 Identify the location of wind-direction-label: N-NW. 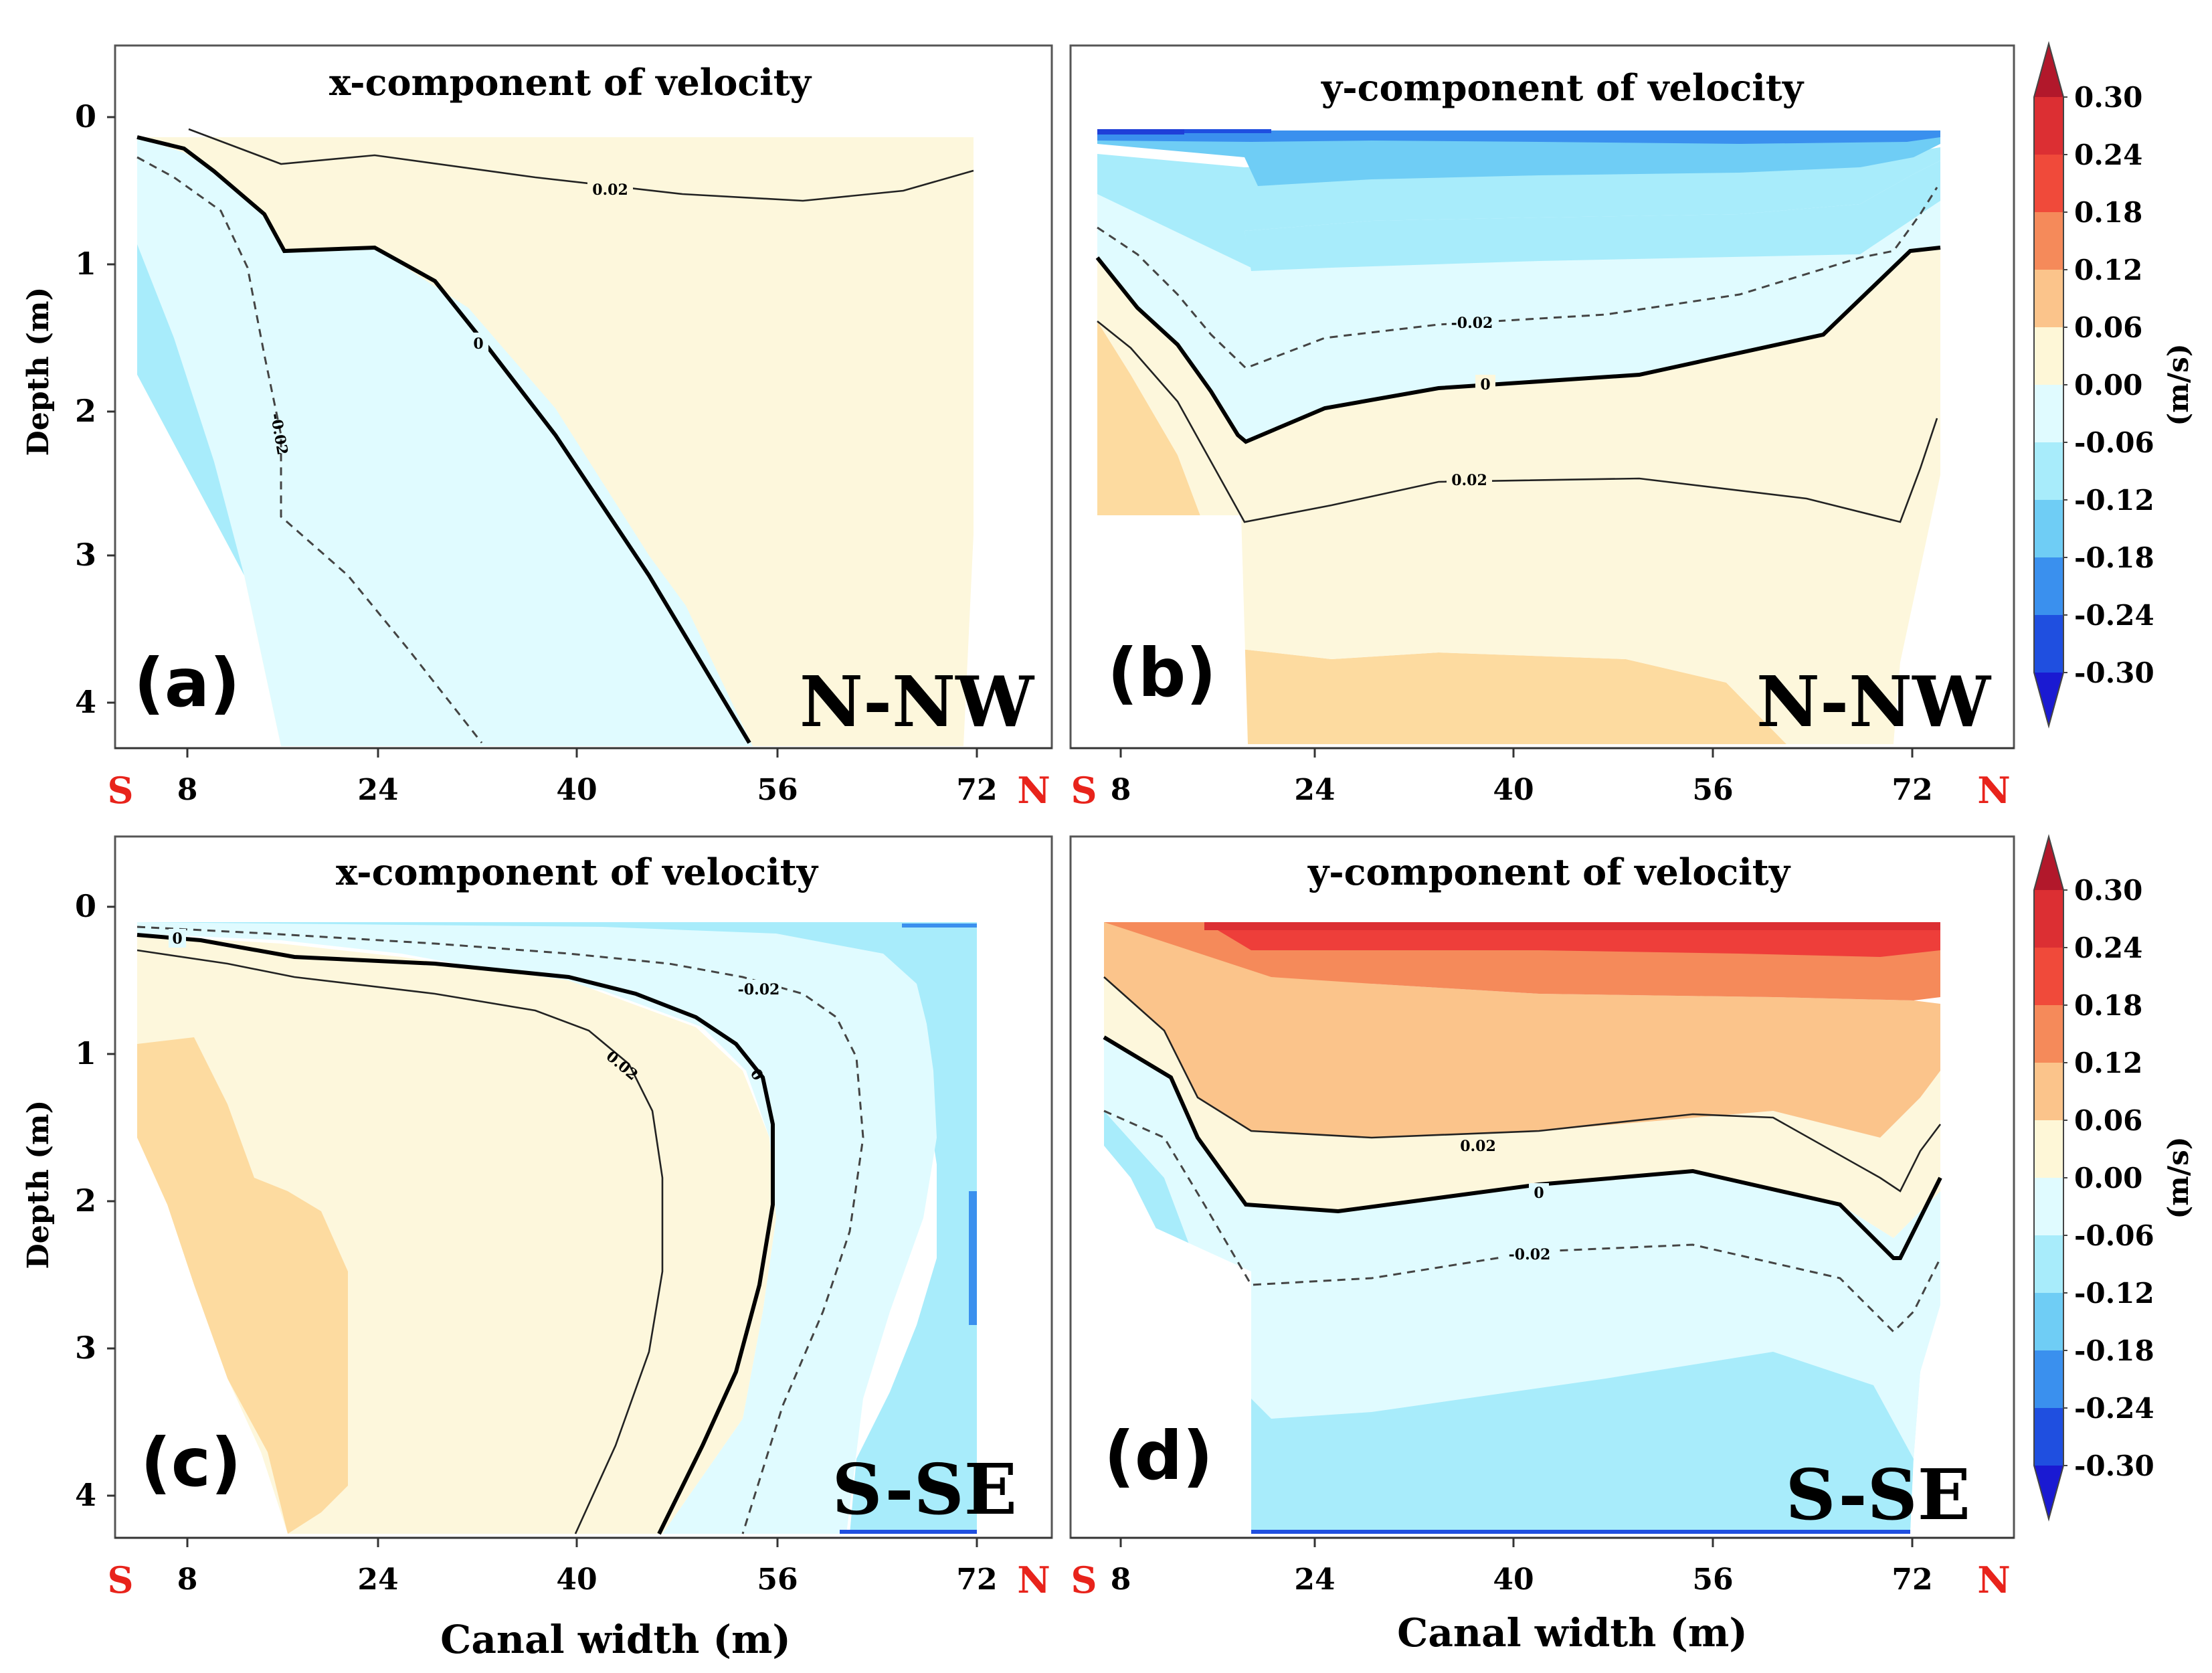
(918, 702).